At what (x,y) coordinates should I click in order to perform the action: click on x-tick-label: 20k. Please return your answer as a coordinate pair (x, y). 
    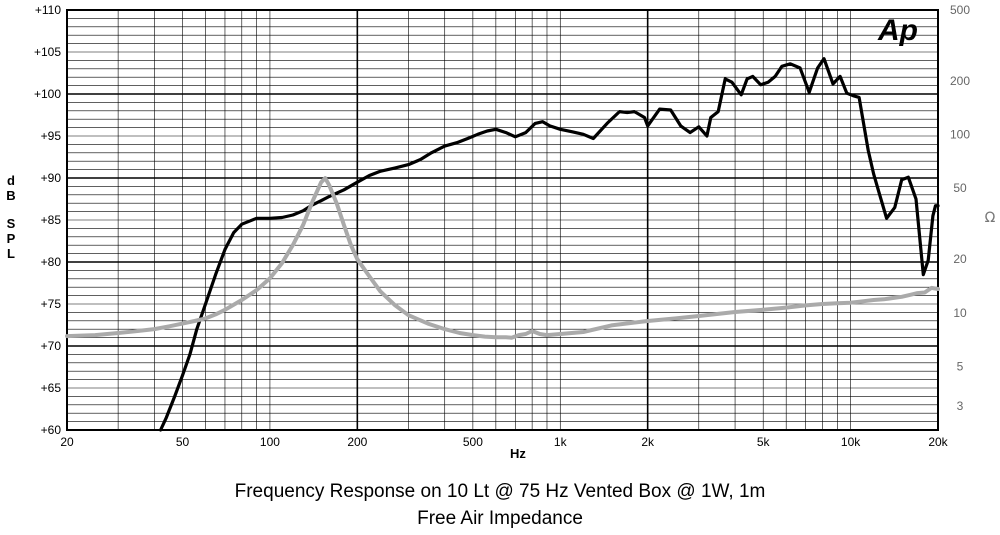
    Looking at the image, I should click on (938, 442).